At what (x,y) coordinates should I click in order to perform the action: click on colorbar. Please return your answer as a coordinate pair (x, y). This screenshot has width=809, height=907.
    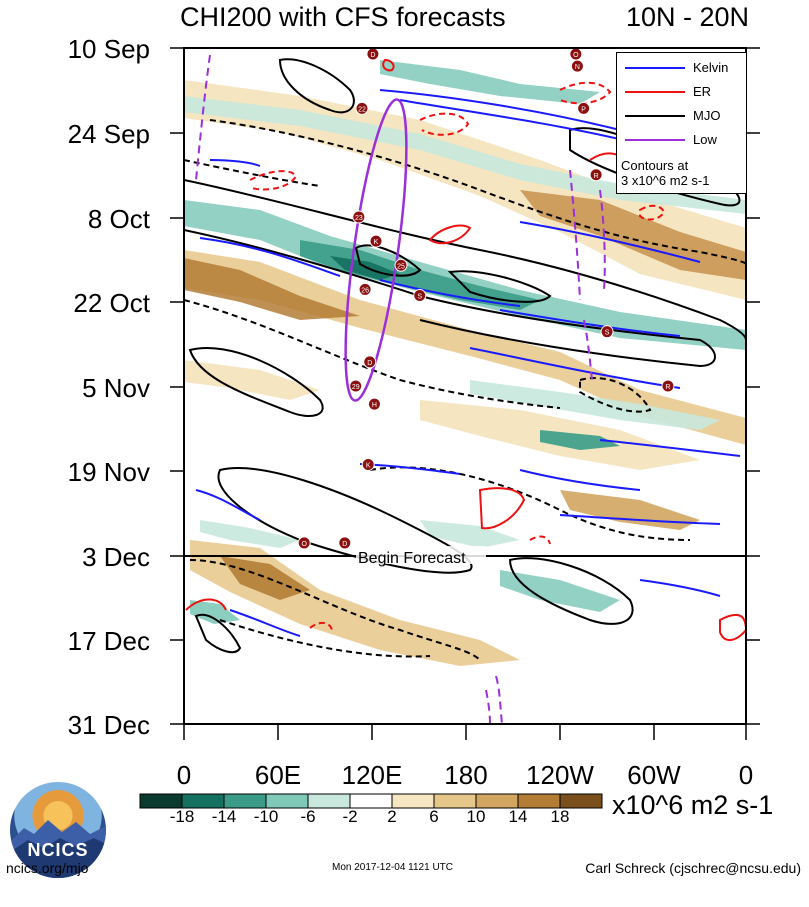
    Looking at the image, I should click on (371, 801).